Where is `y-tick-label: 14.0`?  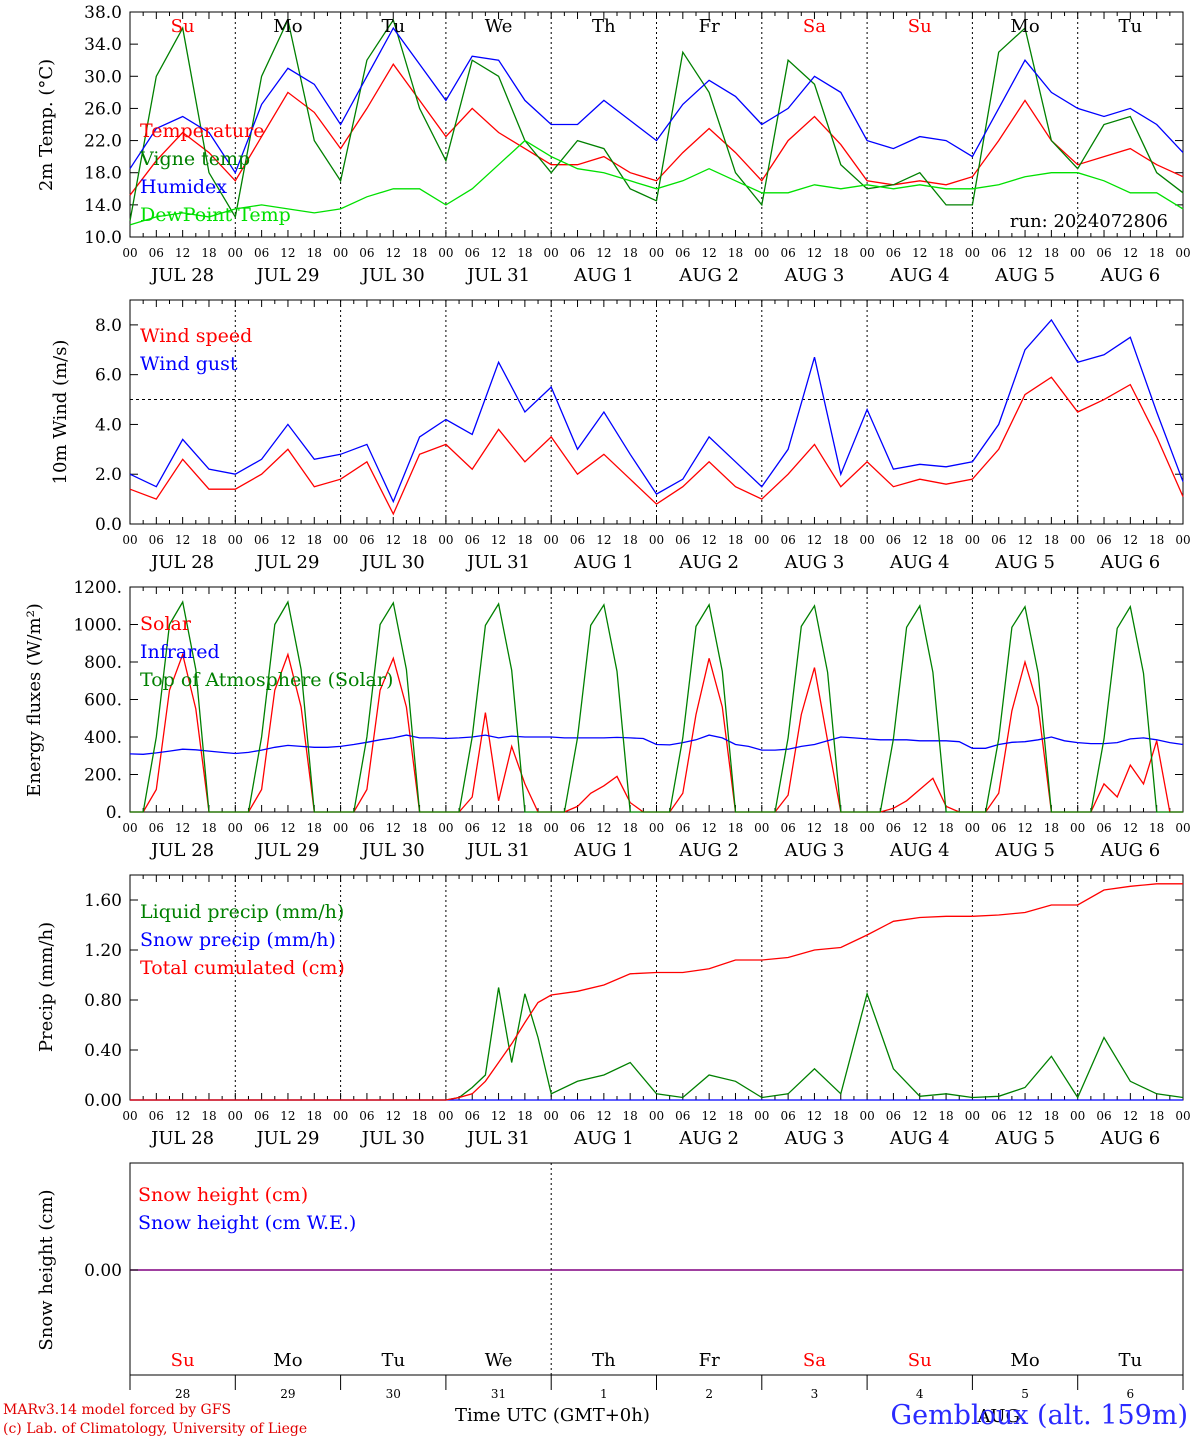
y-tick-label: 14.0 is located at coordinates (103, 206).